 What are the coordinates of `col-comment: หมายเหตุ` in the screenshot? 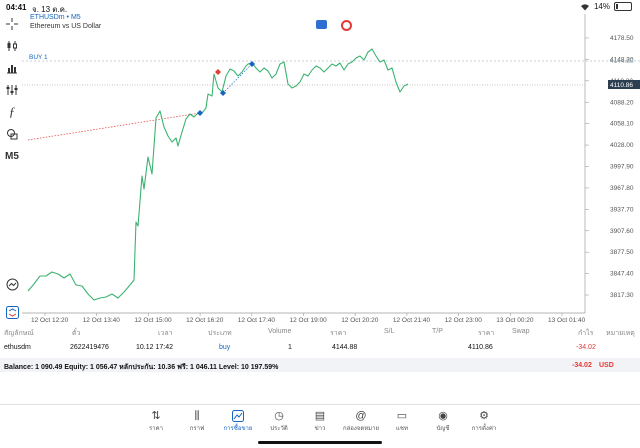 It's located at (620, 333).